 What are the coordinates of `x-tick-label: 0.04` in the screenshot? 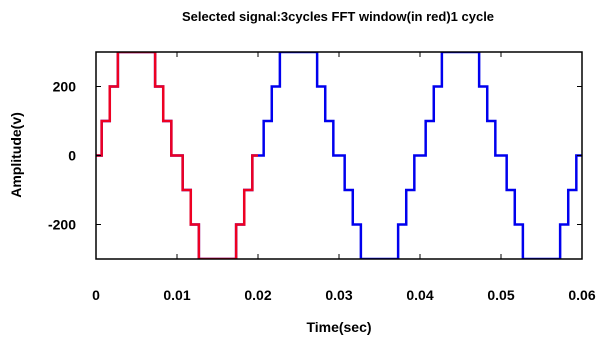 It's located at (419, 295).